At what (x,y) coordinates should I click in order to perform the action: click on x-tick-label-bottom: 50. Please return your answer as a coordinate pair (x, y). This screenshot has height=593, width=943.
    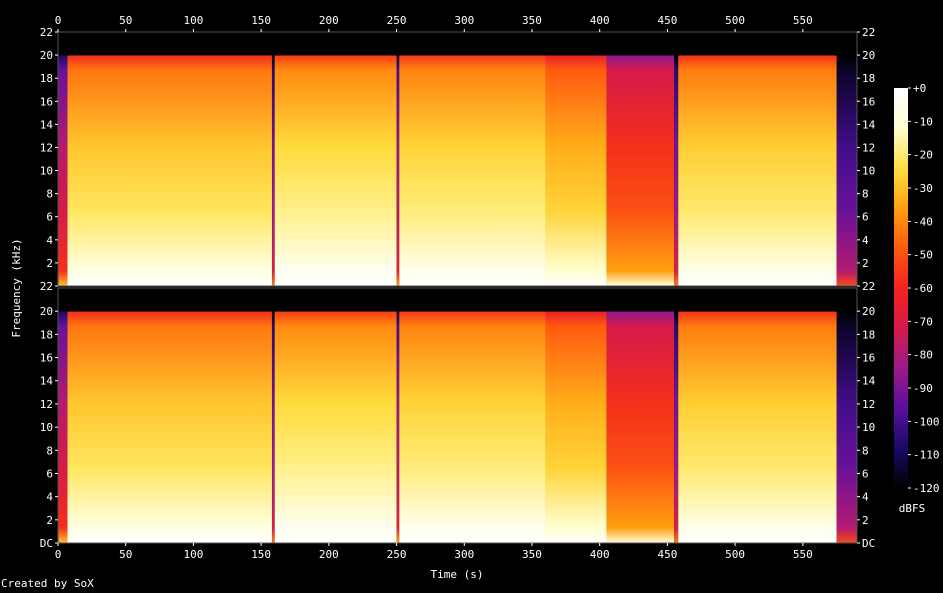
    Looking at the image, I should click on (125, 554).